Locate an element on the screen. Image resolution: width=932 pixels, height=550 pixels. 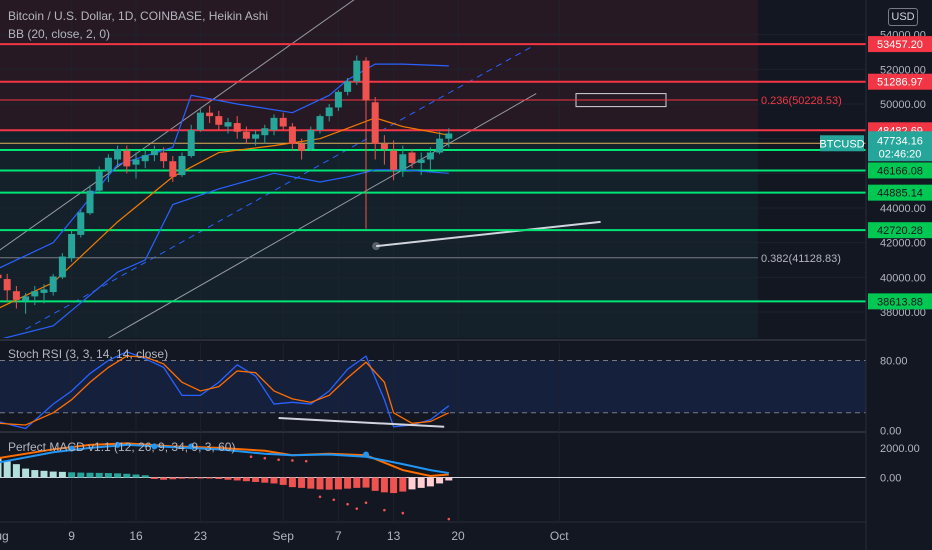
bb-indicator-label: BB (20, close, 2, 0) is located at coordinates (59, 34).